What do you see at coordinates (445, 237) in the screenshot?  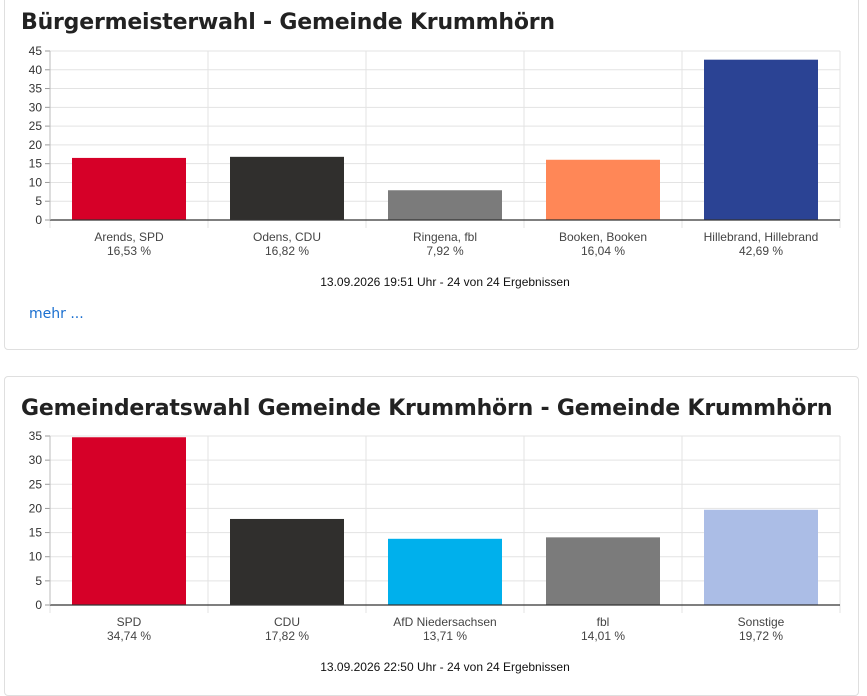 I see `category-label: Ringena, fbl` at bounding box center [445, 237].